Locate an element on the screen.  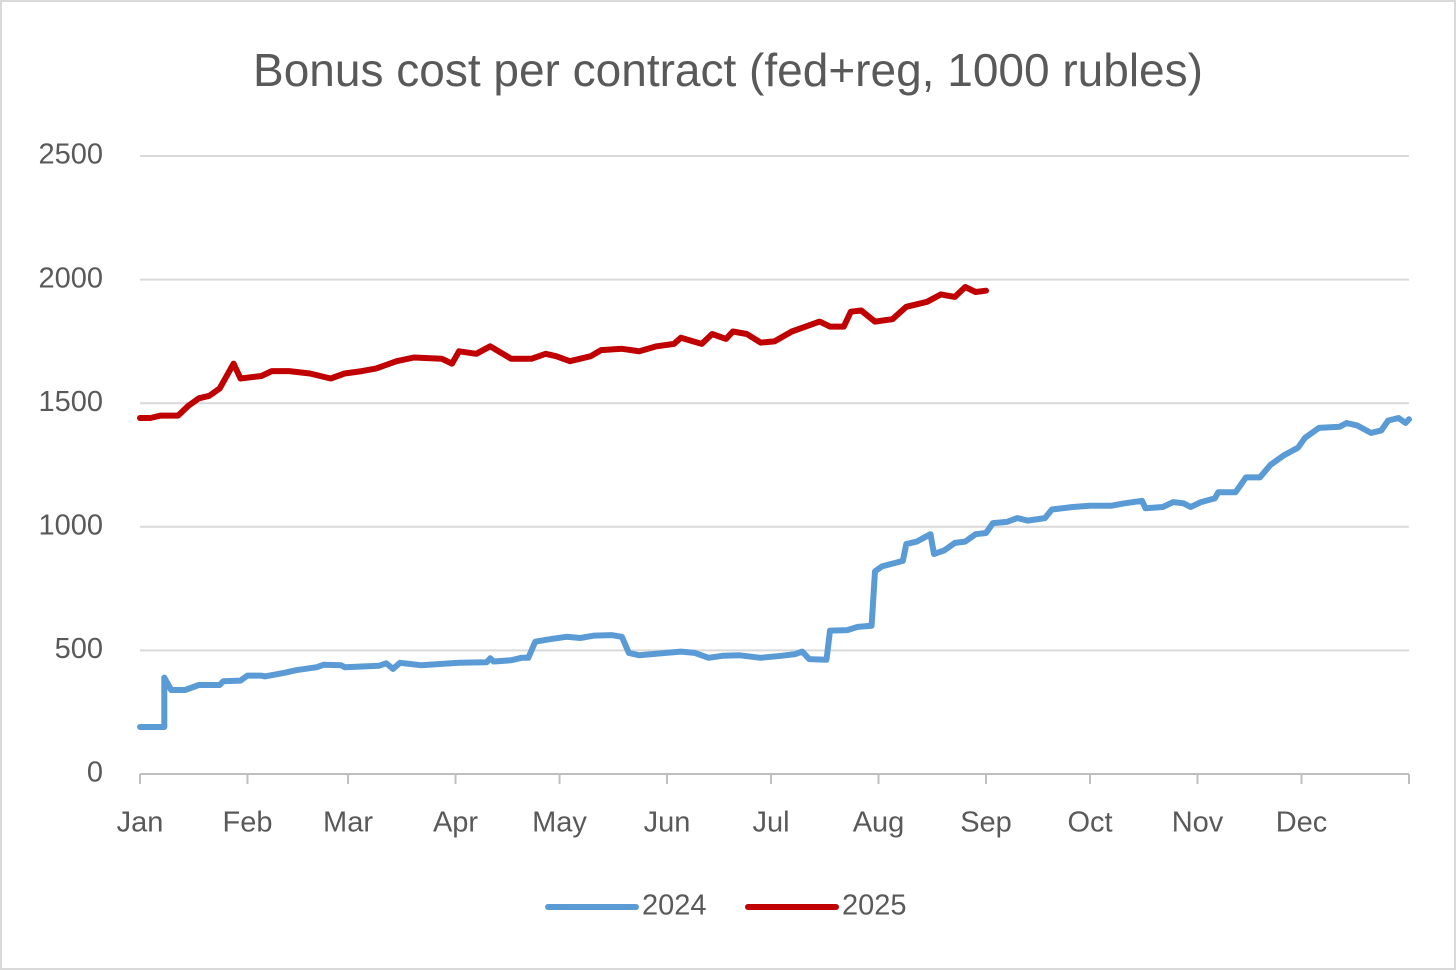
x-tick-label: Jan is located at coordinates (140, 823).